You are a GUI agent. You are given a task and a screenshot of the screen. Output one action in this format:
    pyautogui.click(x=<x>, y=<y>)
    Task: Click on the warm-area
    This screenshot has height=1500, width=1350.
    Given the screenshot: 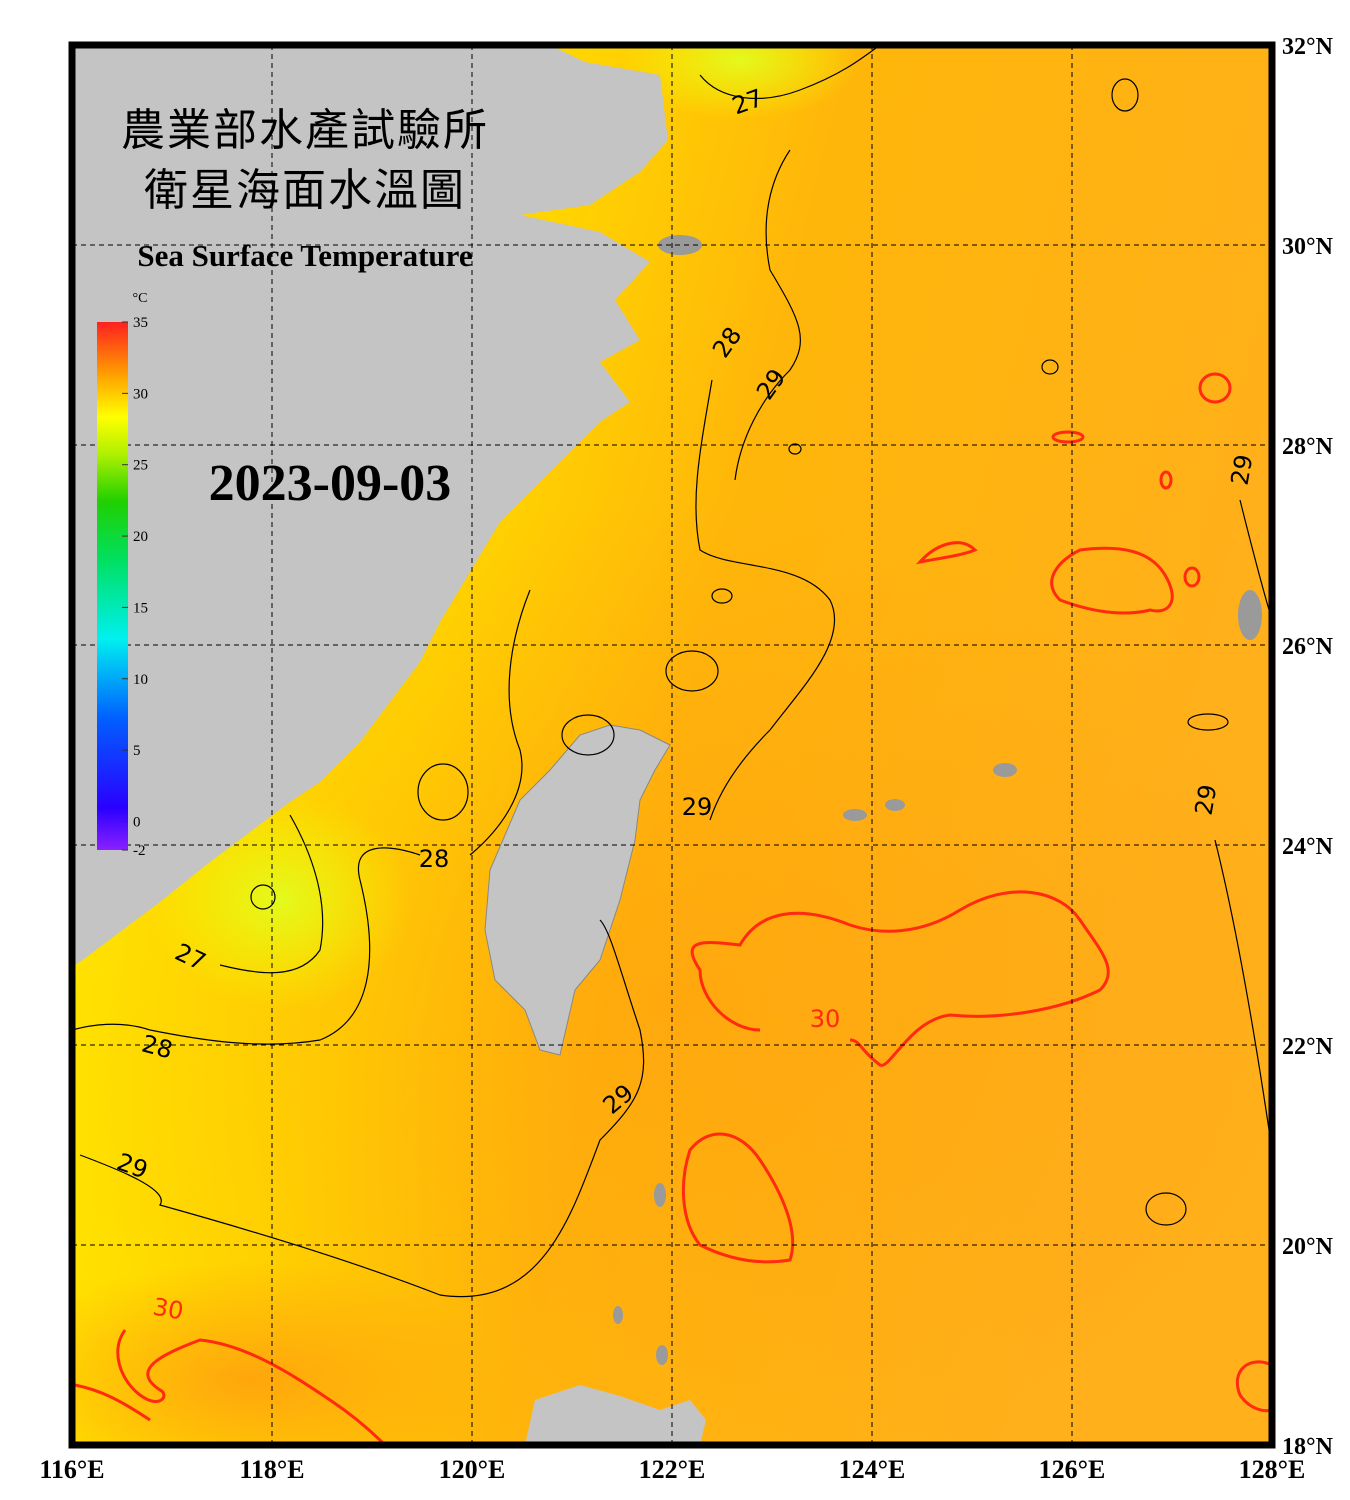 What is the action you would take?
    pyautogui.click(x=286, y=1352)
    